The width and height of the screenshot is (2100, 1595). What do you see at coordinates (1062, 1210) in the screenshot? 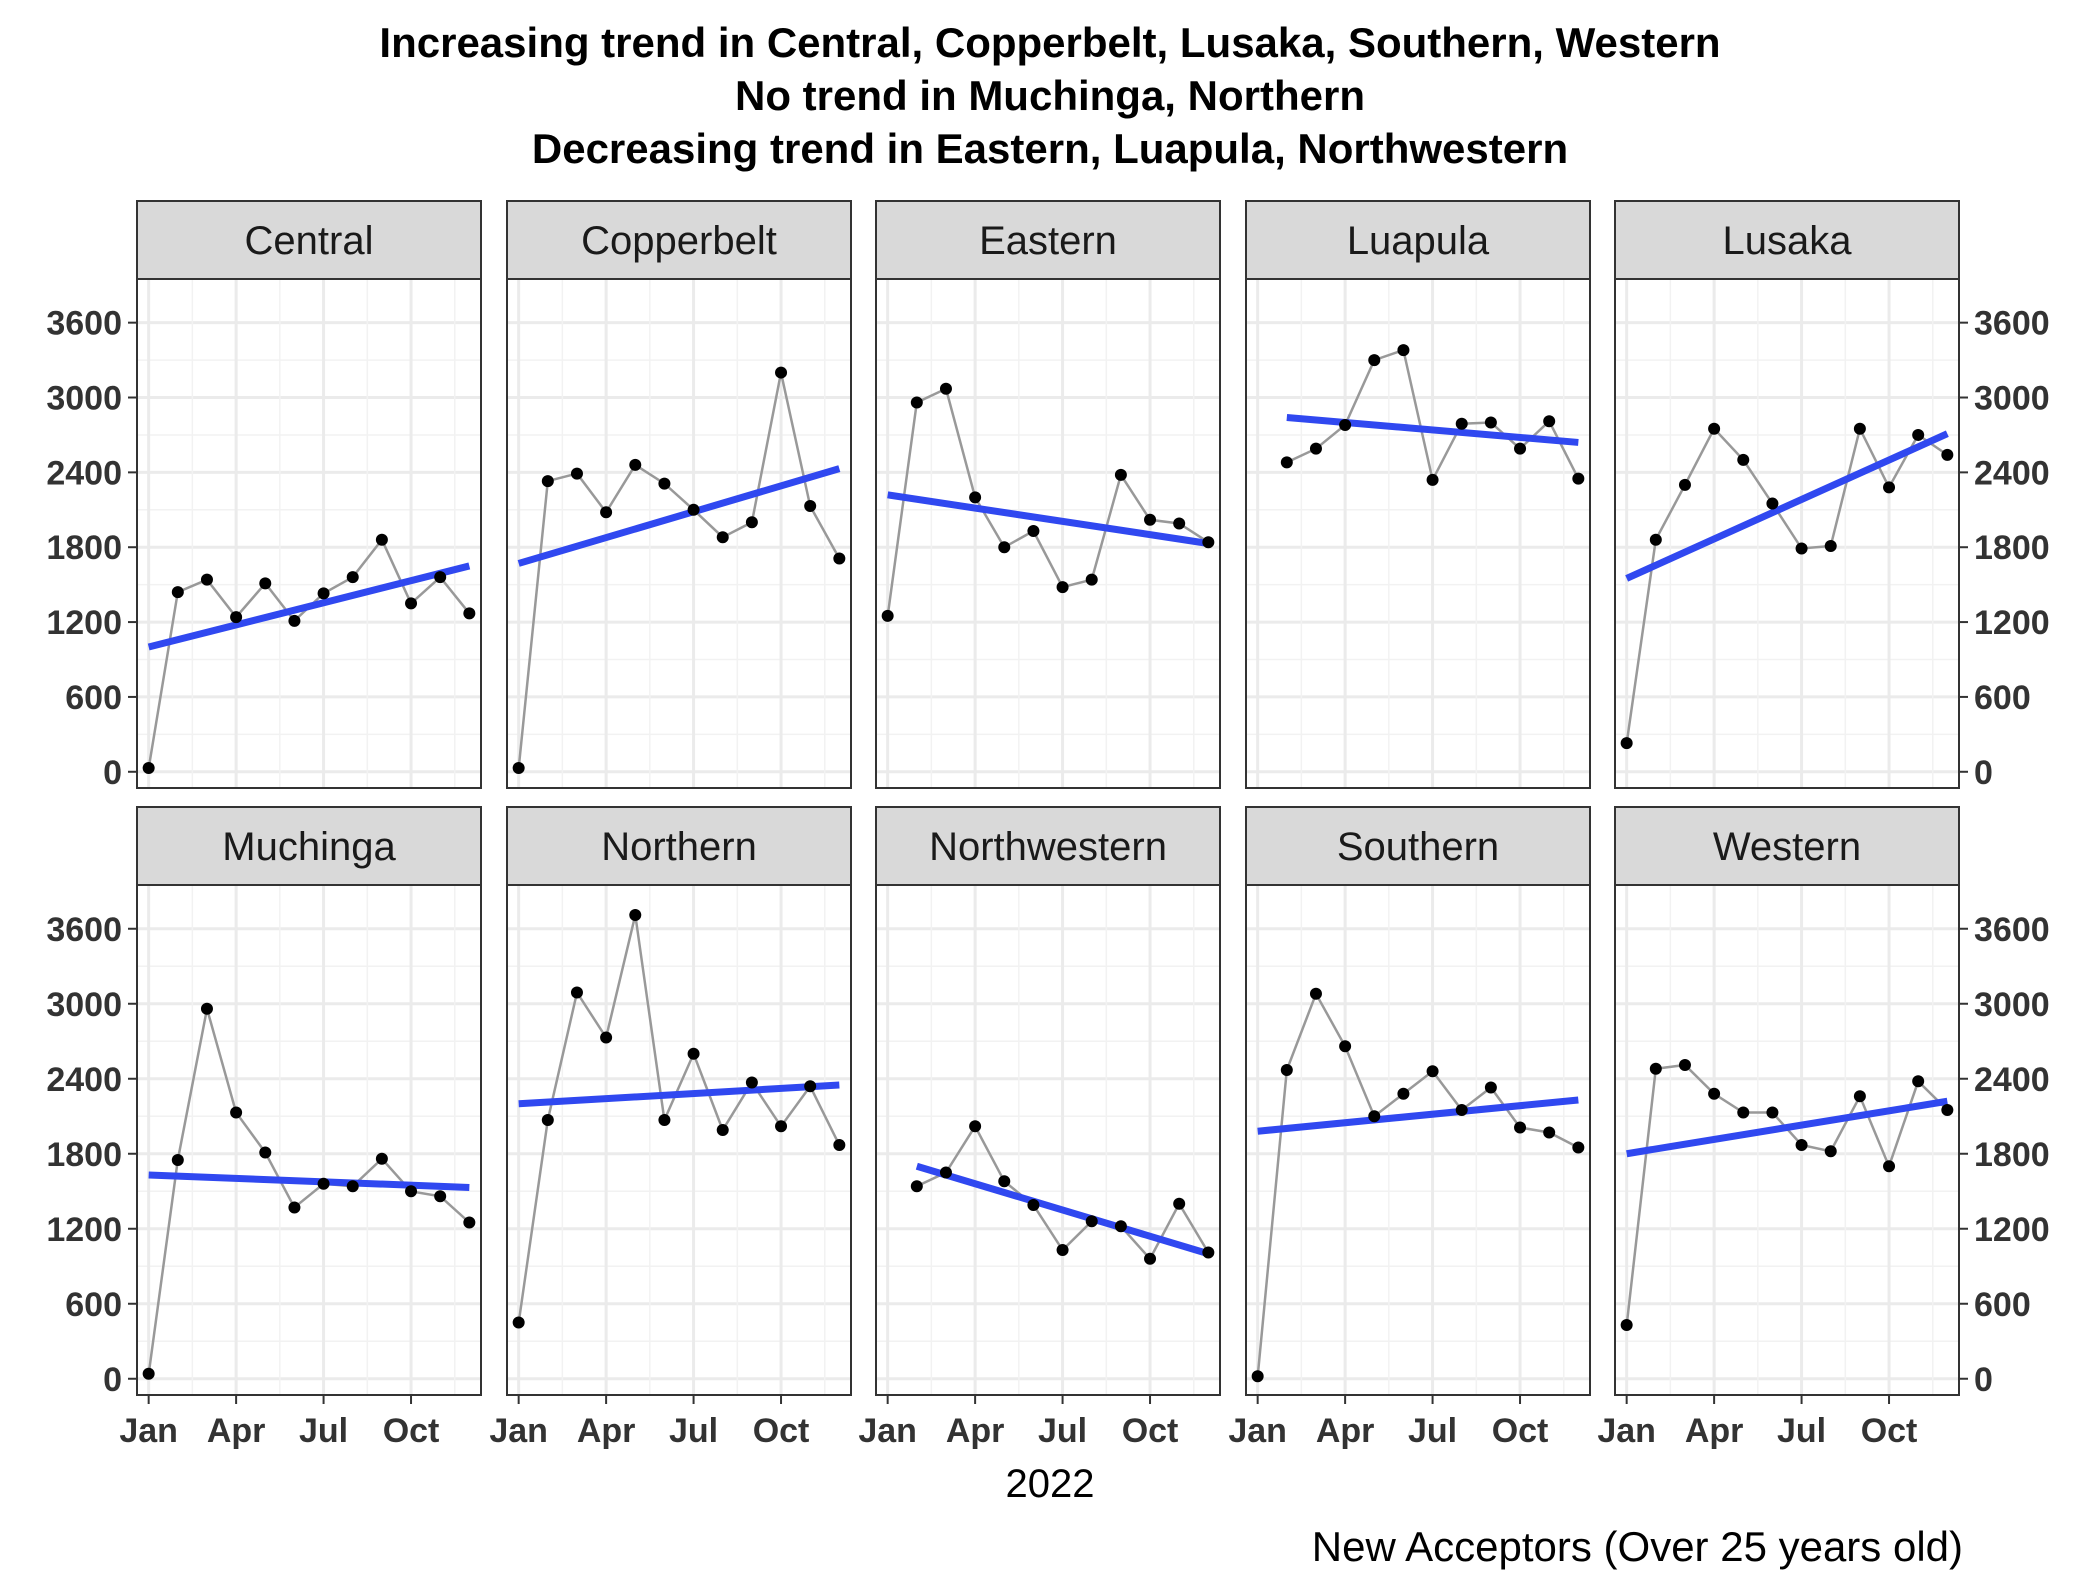
I see `trend-line-northwestern` at bounding box center [1062, 1210].